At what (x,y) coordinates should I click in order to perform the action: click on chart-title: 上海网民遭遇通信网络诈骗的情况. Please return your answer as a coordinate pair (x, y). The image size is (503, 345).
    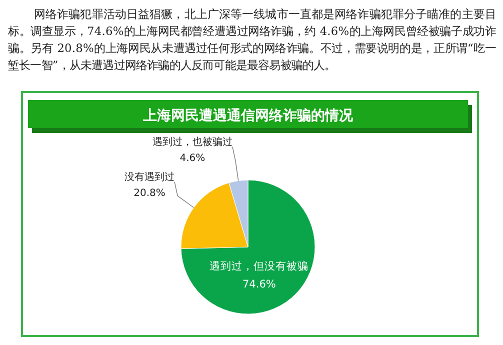
    Looking at the image, I should click on (248, 115).